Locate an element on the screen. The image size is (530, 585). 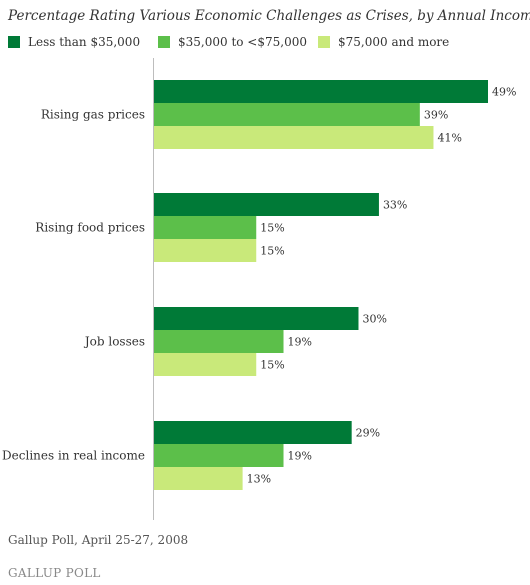
category-label-3: Job losses is located at coordinates (114, 342).